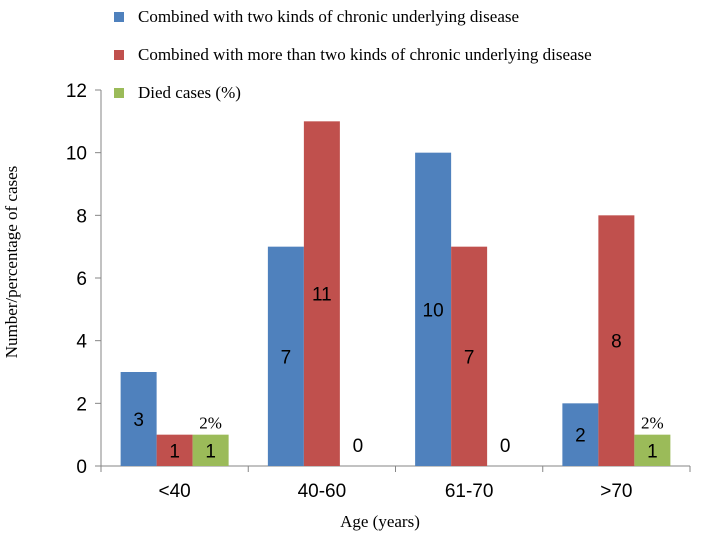 This screenshot has height=534, width=709. Describe the element at coordinates (81, 404) in the screenshot. I see `y-tick-label: 2` at that location.